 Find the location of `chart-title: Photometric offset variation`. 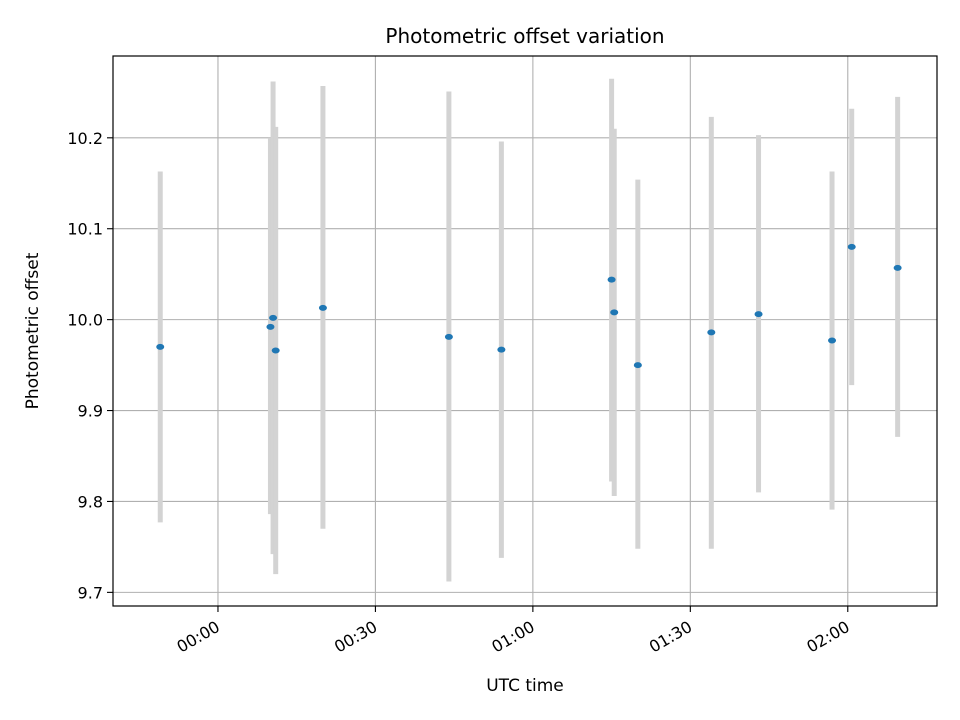

chart-title: Photometric offset variation is located at coordinates (524, 36).